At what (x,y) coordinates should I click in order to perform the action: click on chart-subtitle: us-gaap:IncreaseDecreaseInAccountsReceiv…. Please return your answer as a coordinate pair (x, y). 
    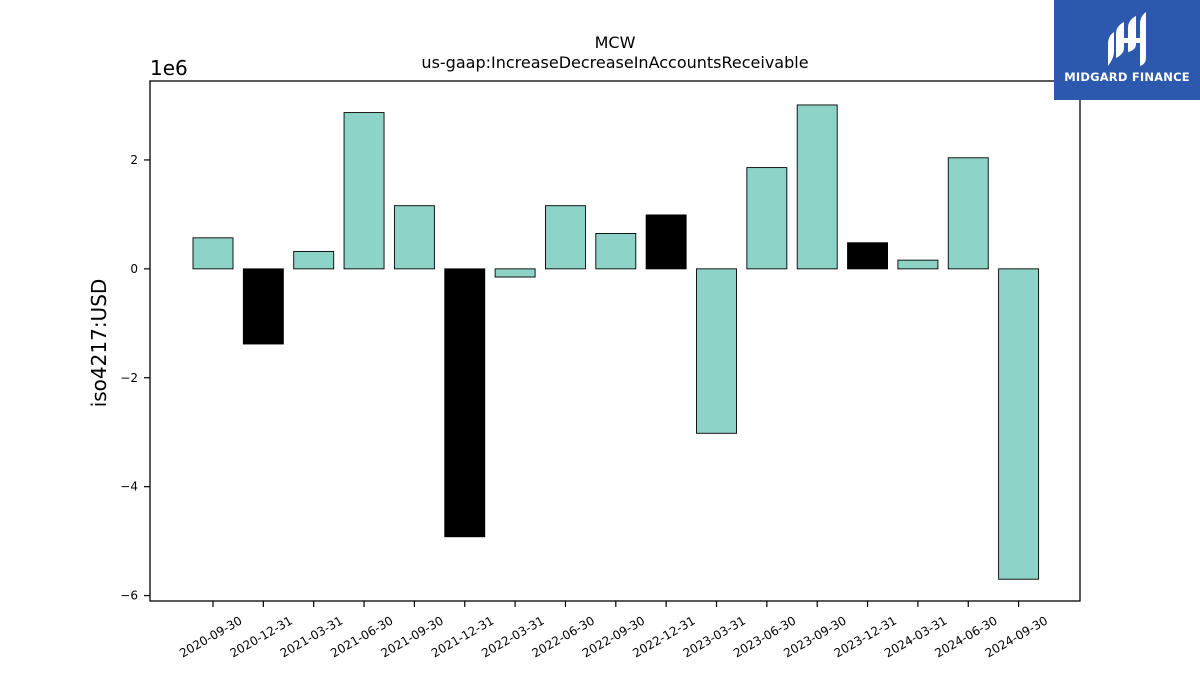
    Looking at the image, I should click on (614, 62).